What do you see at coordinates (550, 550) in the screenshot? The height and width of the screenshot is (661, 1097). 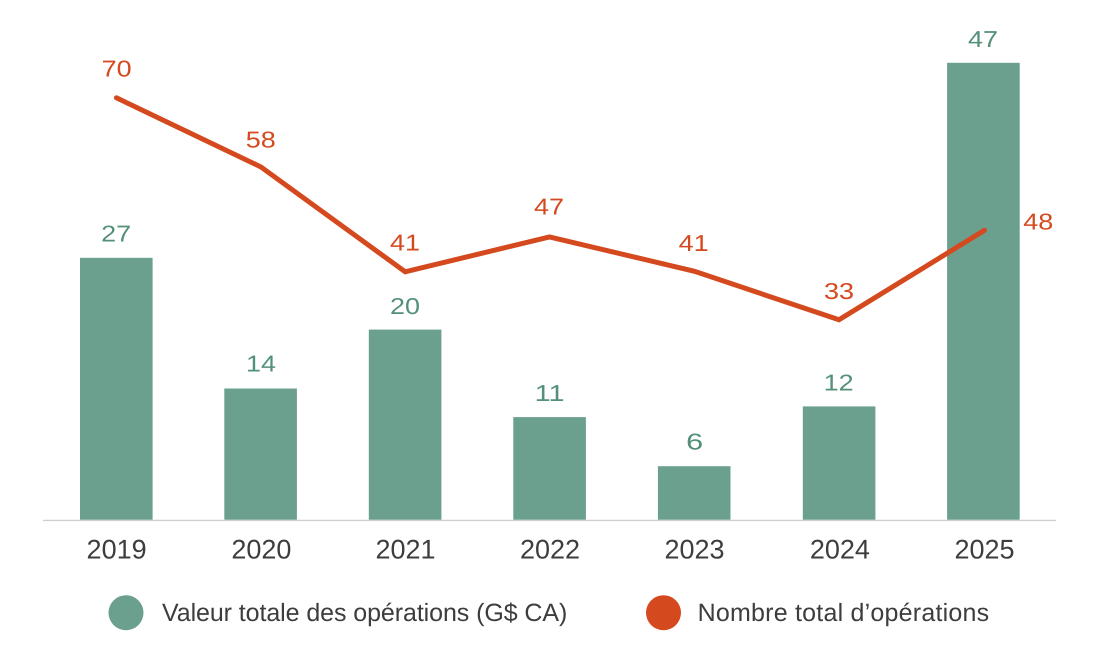 I see `svg-text: 2022` at bounding box center [550, 550].